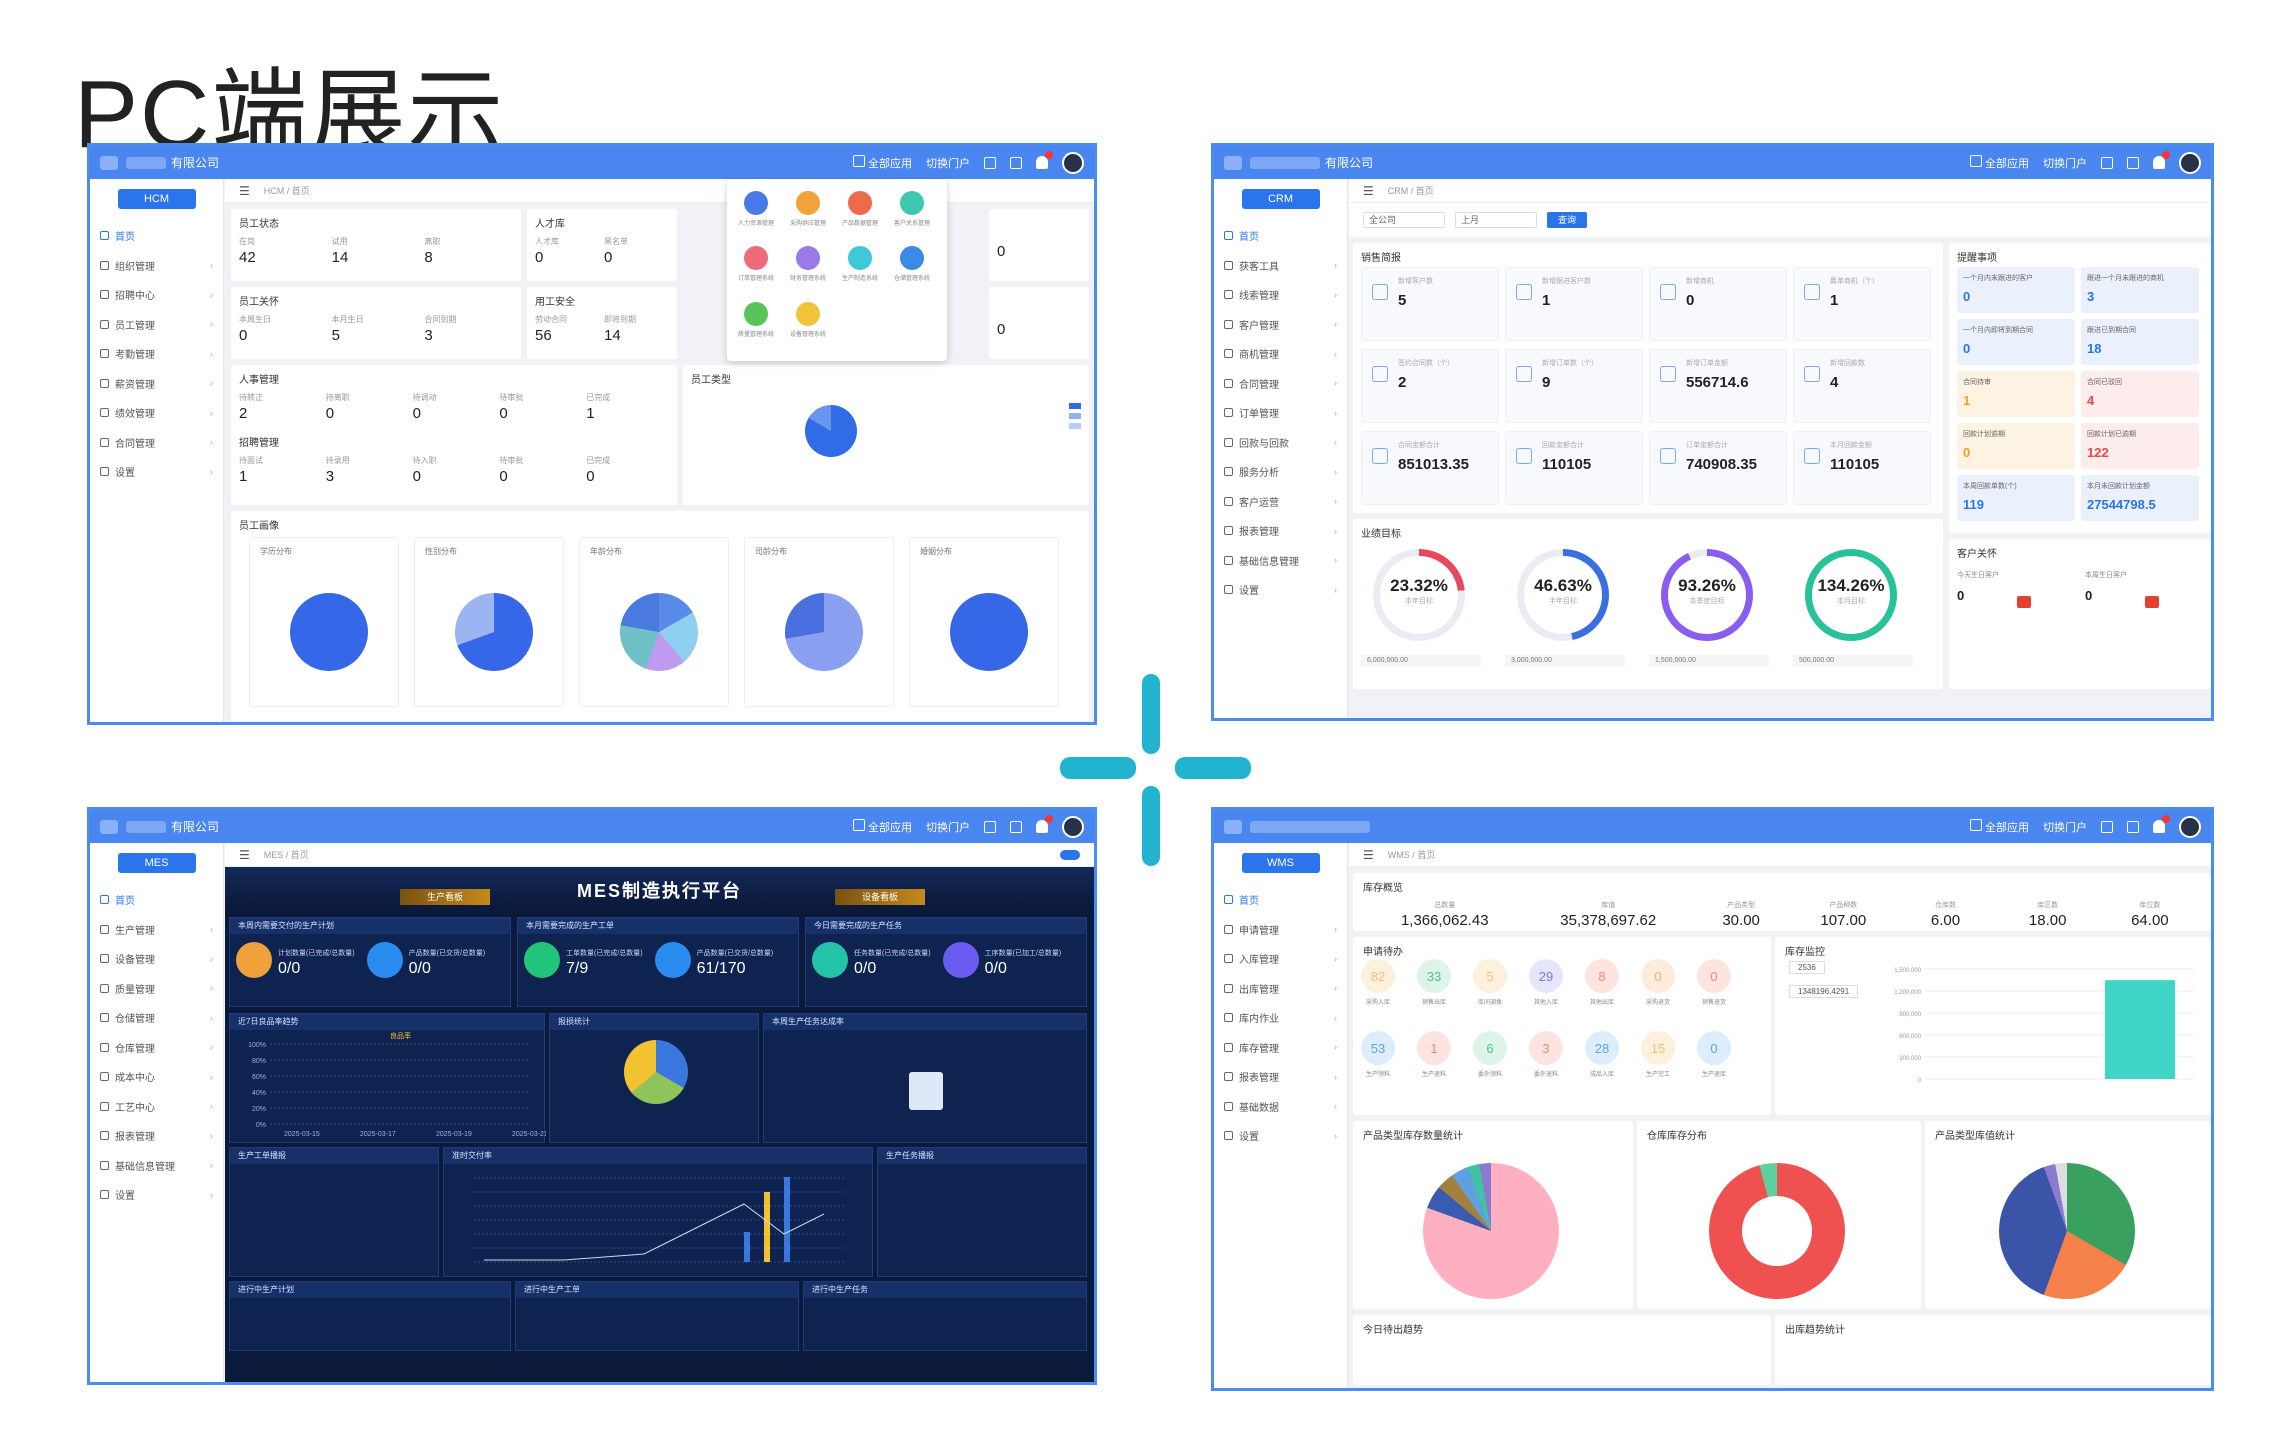 This screenshot has width=2295, height=1440. I want to click on stat-item: 人才库 0, so click(567, 251).